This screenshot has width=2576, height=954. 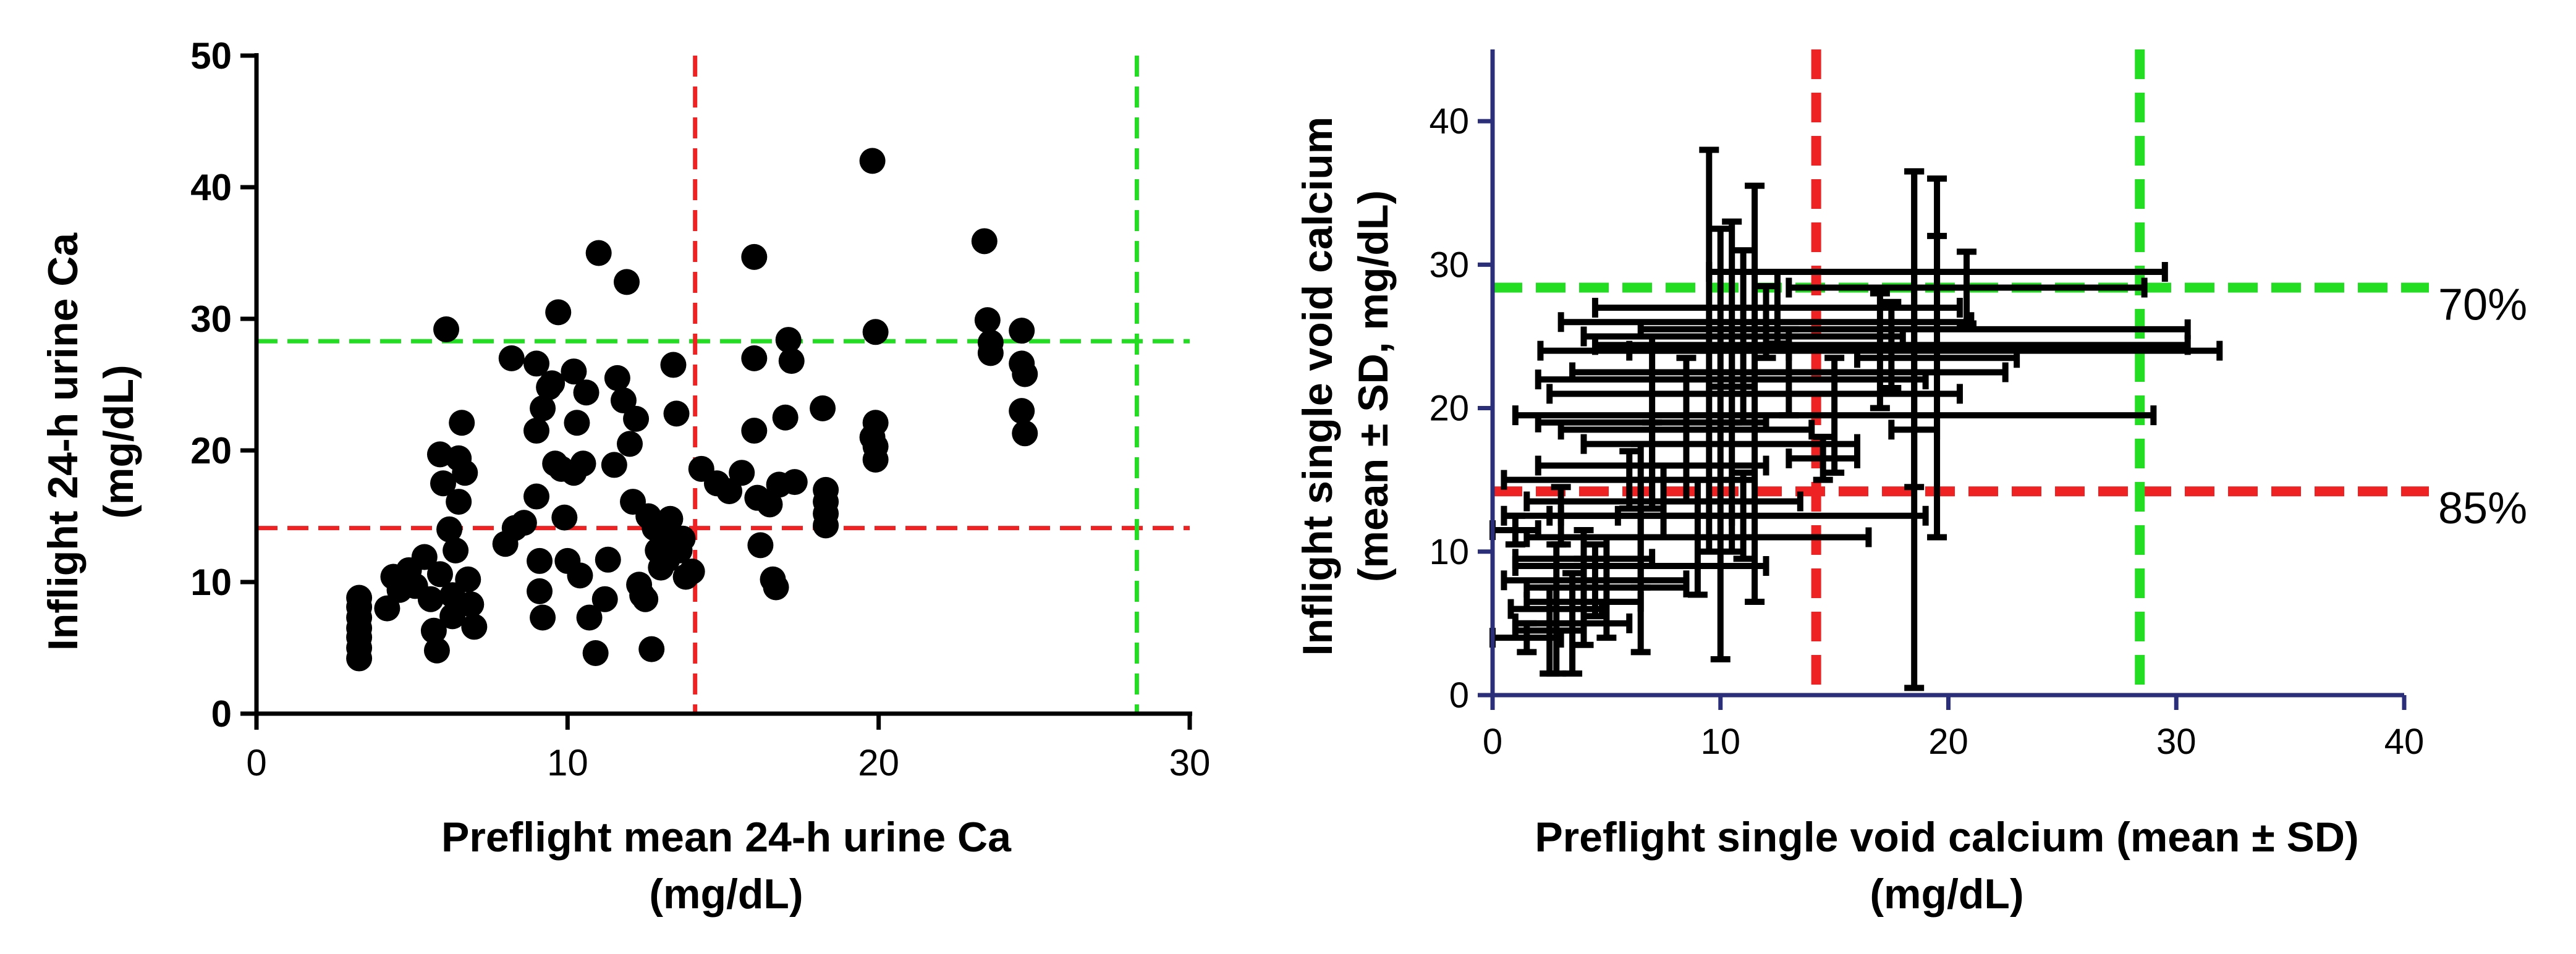 What do you see at coordinates (211, 187) in the screenshot?
I see `left-y-tick-label: 40` at bounding box center [211, 187].